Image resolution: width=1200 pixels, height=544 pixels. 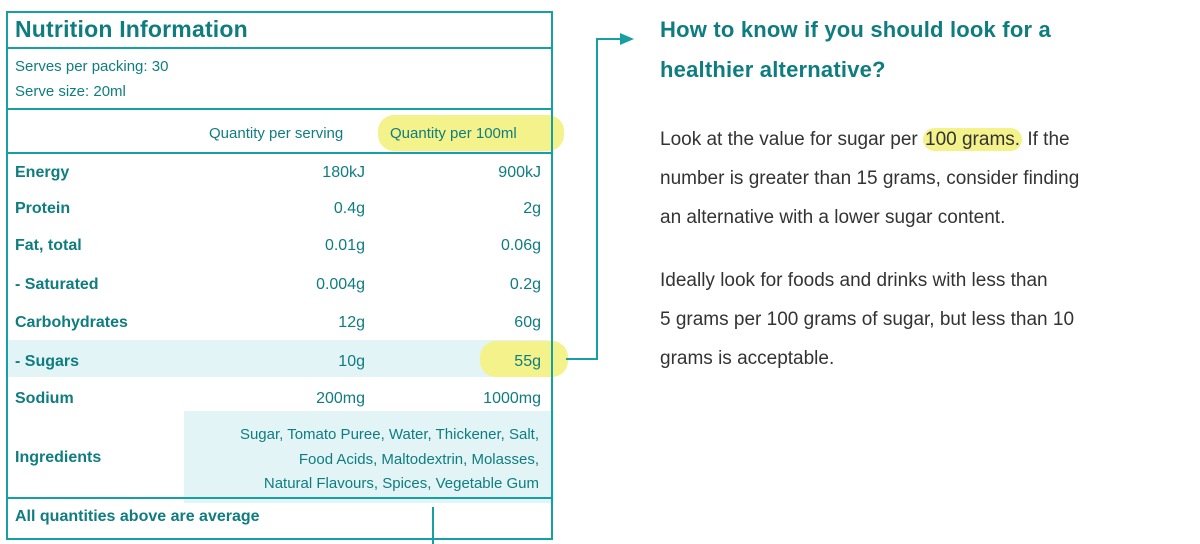 What do you see at coordinates (43, 208) in the screenshot?
I see `nutrient-label: Protein` at bounding box center [43, 208].